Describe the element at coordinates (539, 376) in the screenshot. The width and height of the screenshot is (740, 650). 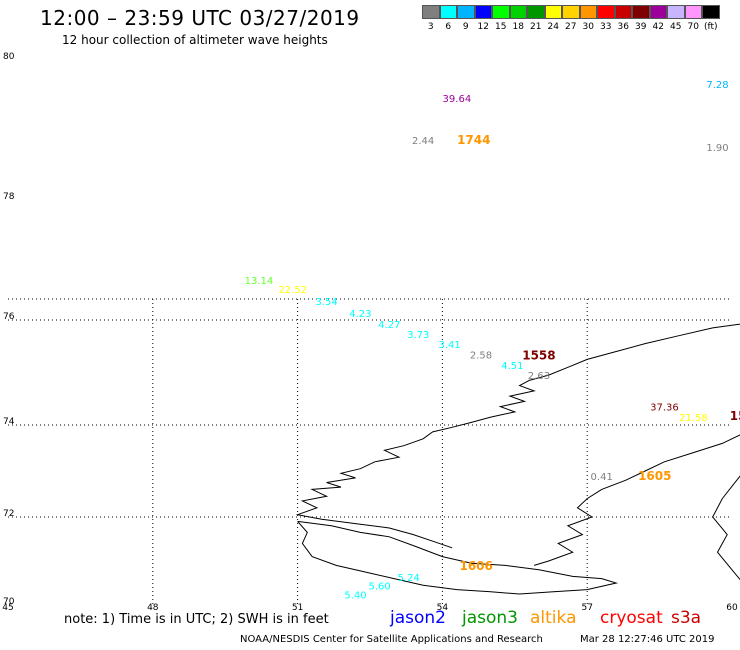
I see `wave-height-label: 2.63` at that location.